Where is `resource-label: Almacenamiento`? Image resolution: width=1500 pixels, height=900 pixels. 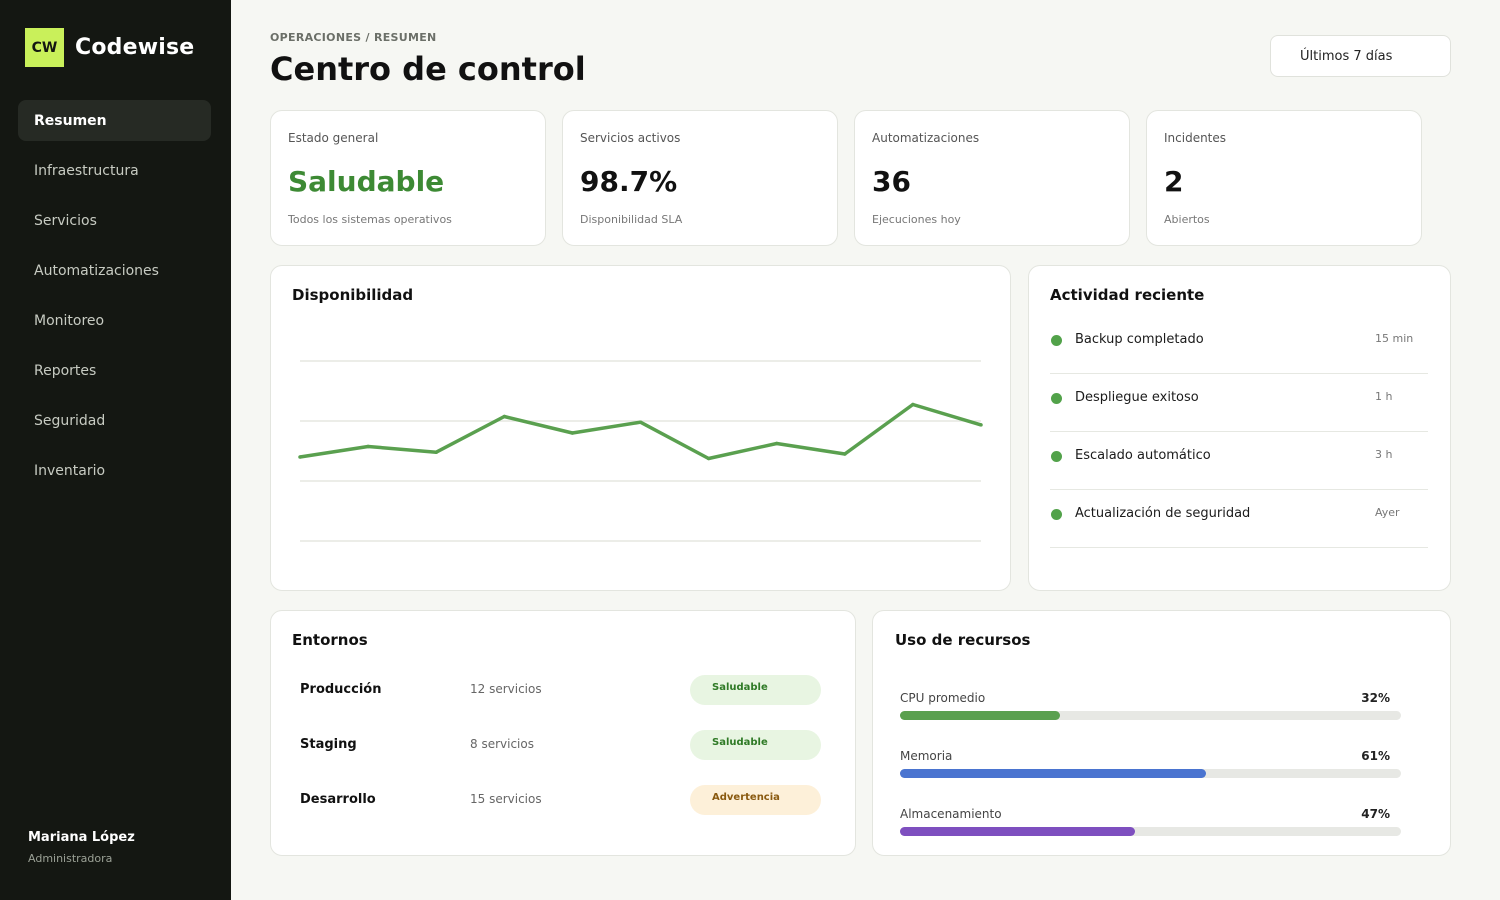
resource-label: Almacenamiento is located at coordinates (951, 814).